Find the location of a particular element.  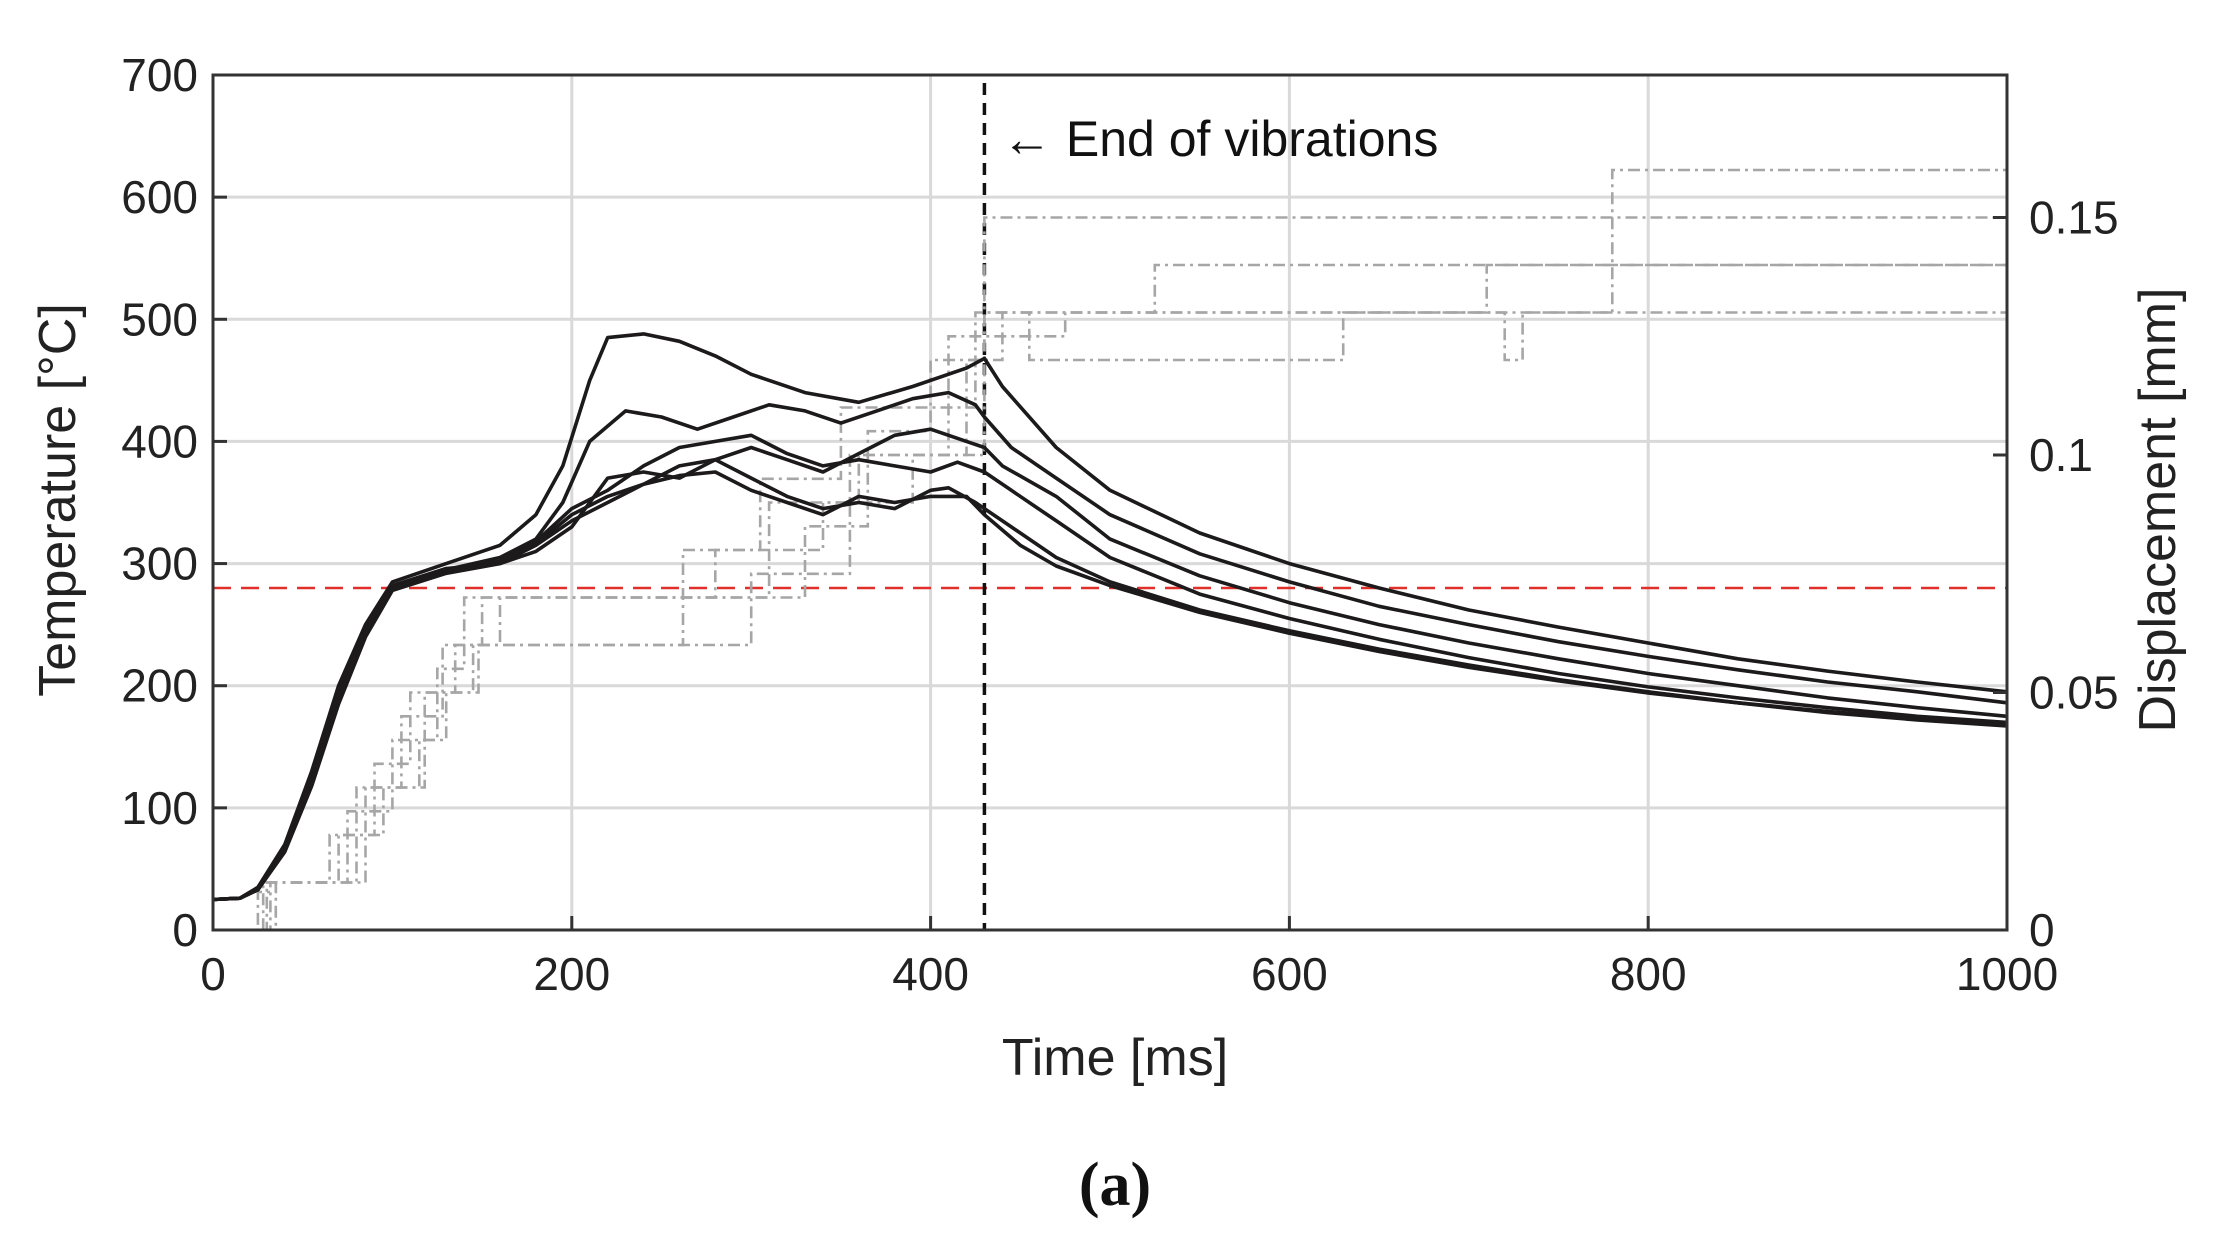

end-of-vibrations-label: ← End of vibrations is located at coordinates (1220, 139).